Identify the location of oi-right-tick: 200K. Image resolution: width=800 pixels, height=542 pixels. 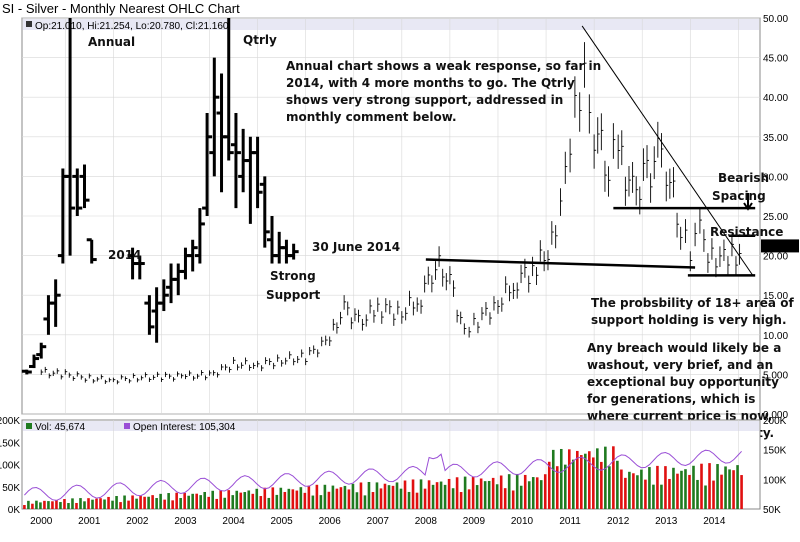
(775, 421).